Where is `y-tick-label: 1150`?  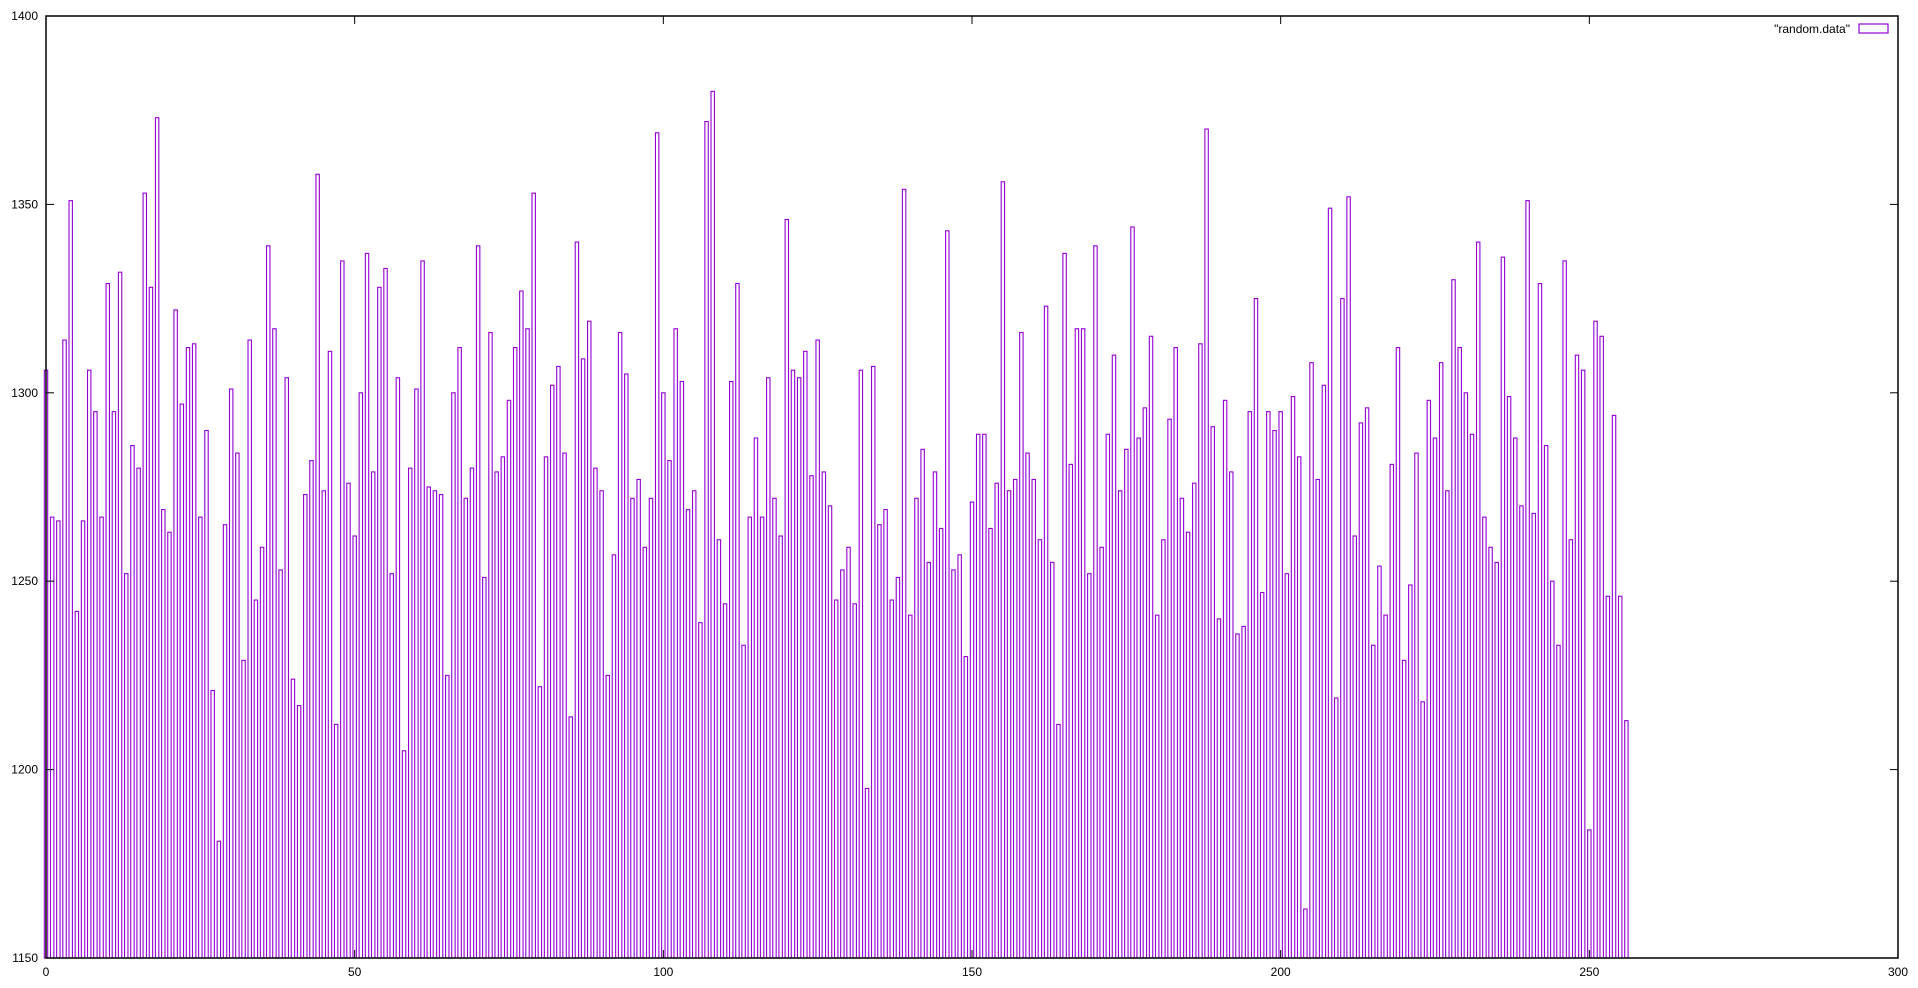
y-tick-label: 1150 is located at coordinates (25, 958).